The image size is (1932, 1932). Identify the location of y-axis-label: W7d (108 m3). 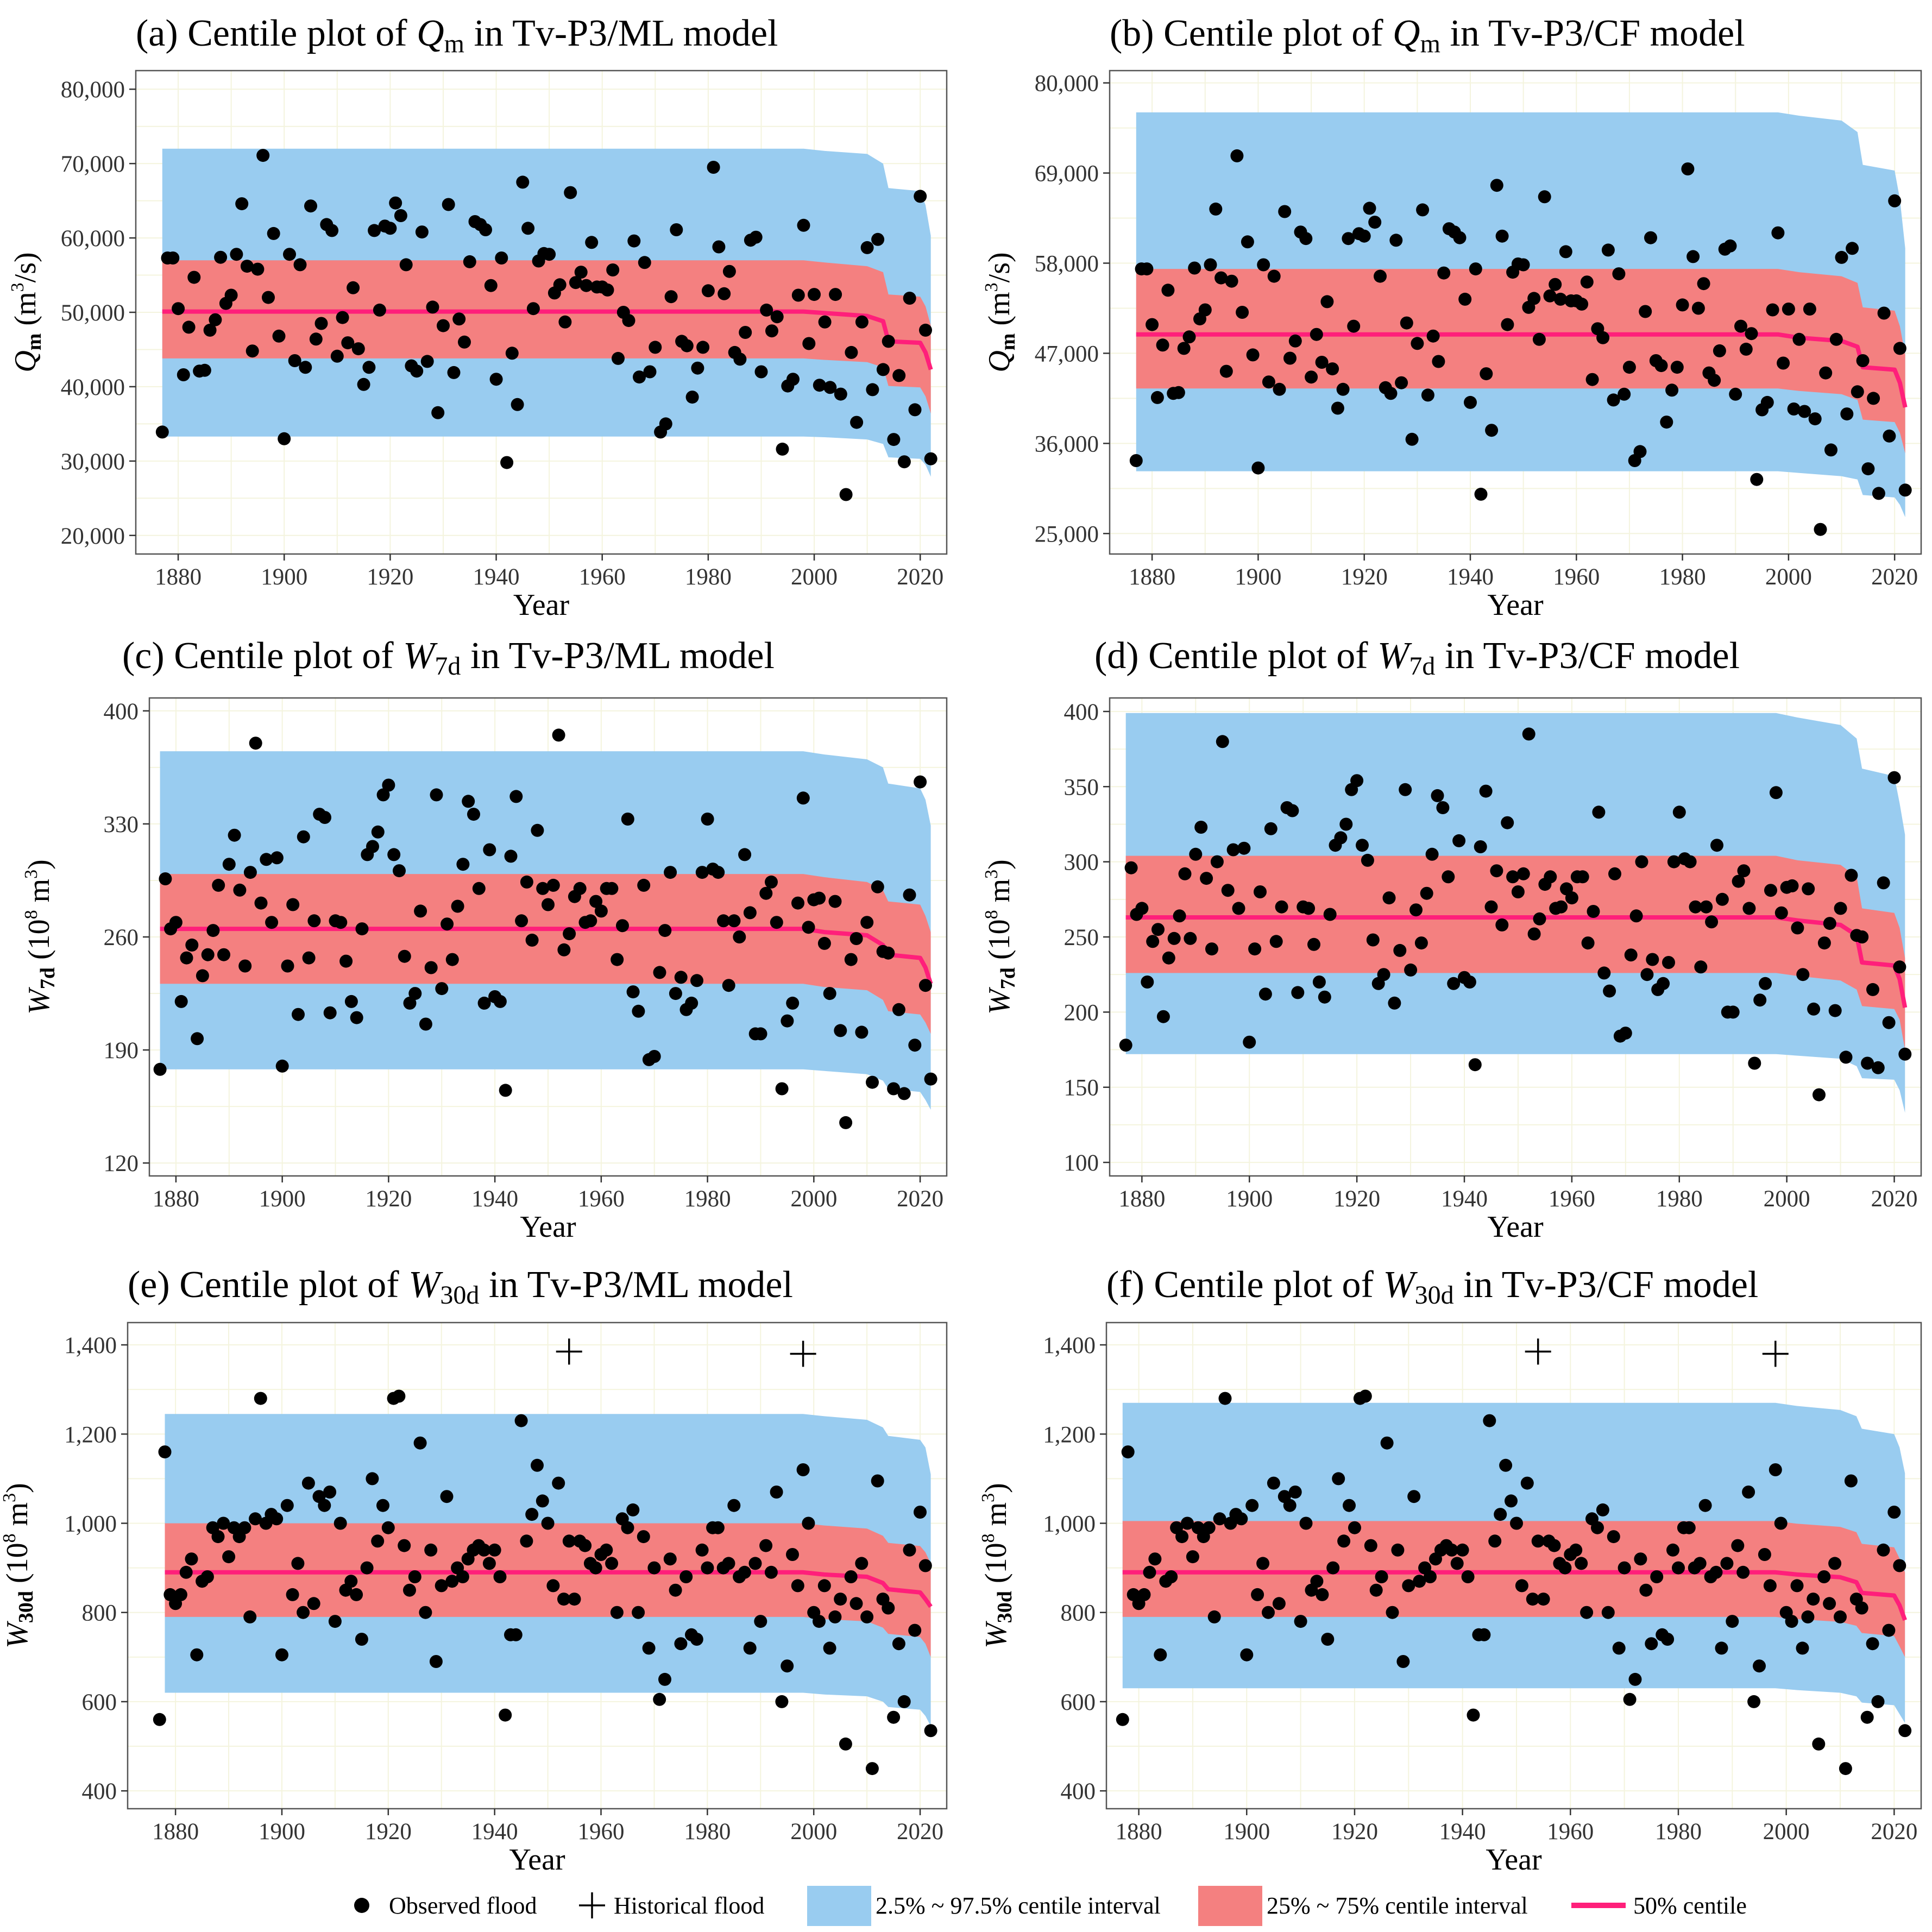
(40, 937).